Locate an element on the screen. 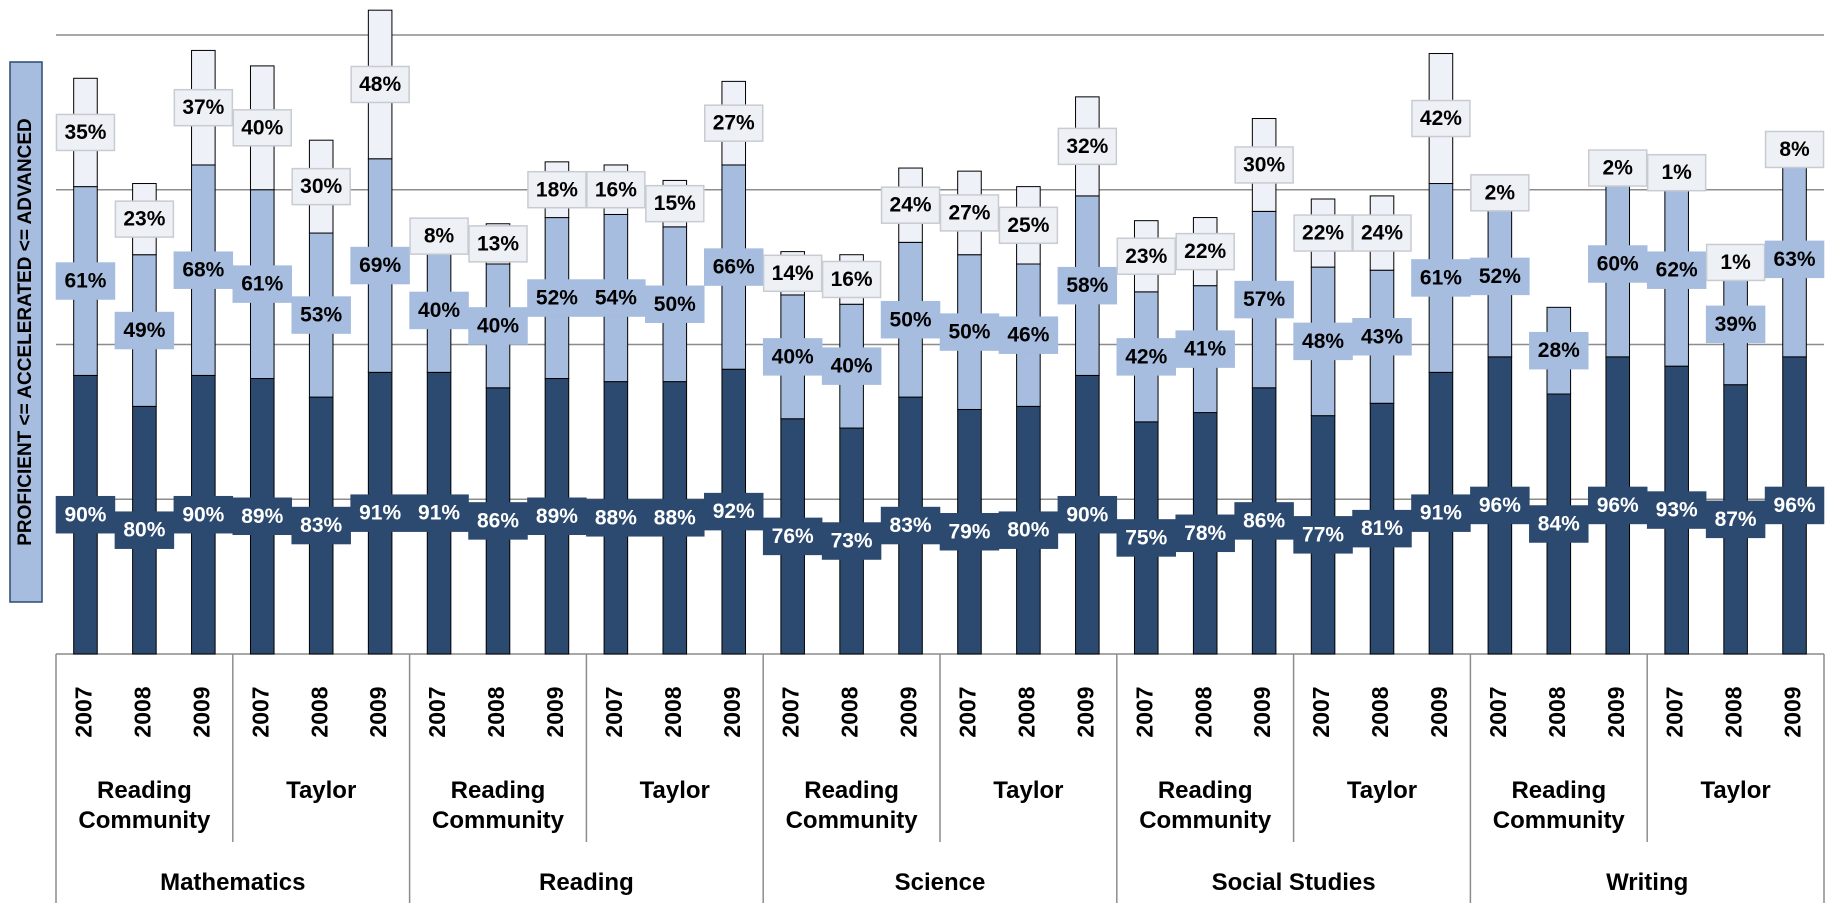  value-label: 92% is located at coordinates (734, 511).